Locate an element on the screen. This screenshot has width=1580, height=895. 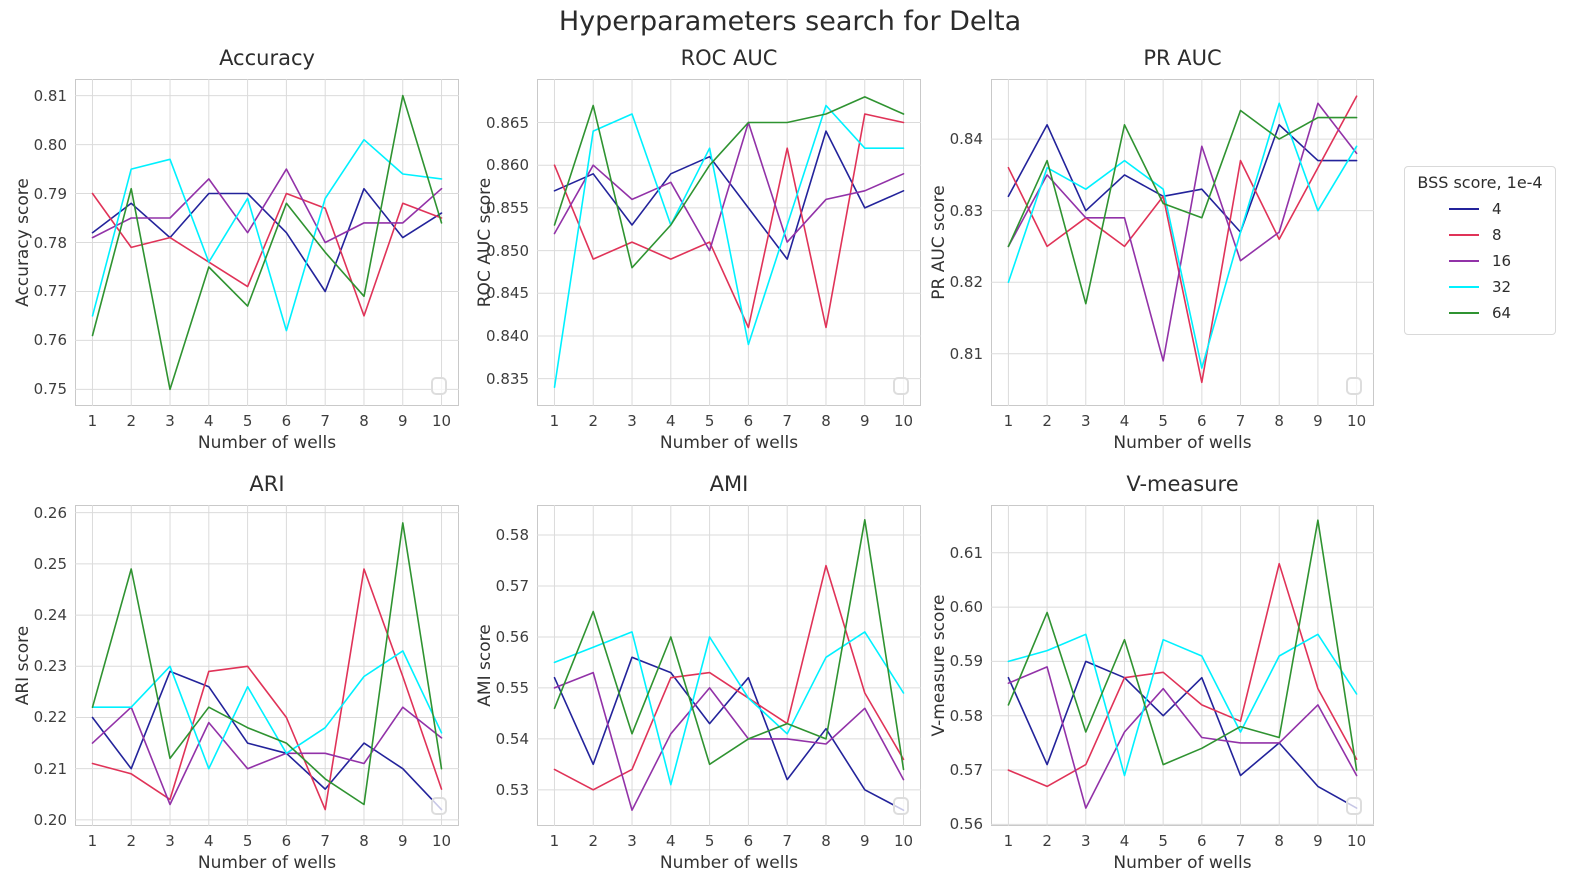
y-tick-label: 0.850 is located at coordinates (507, 250).